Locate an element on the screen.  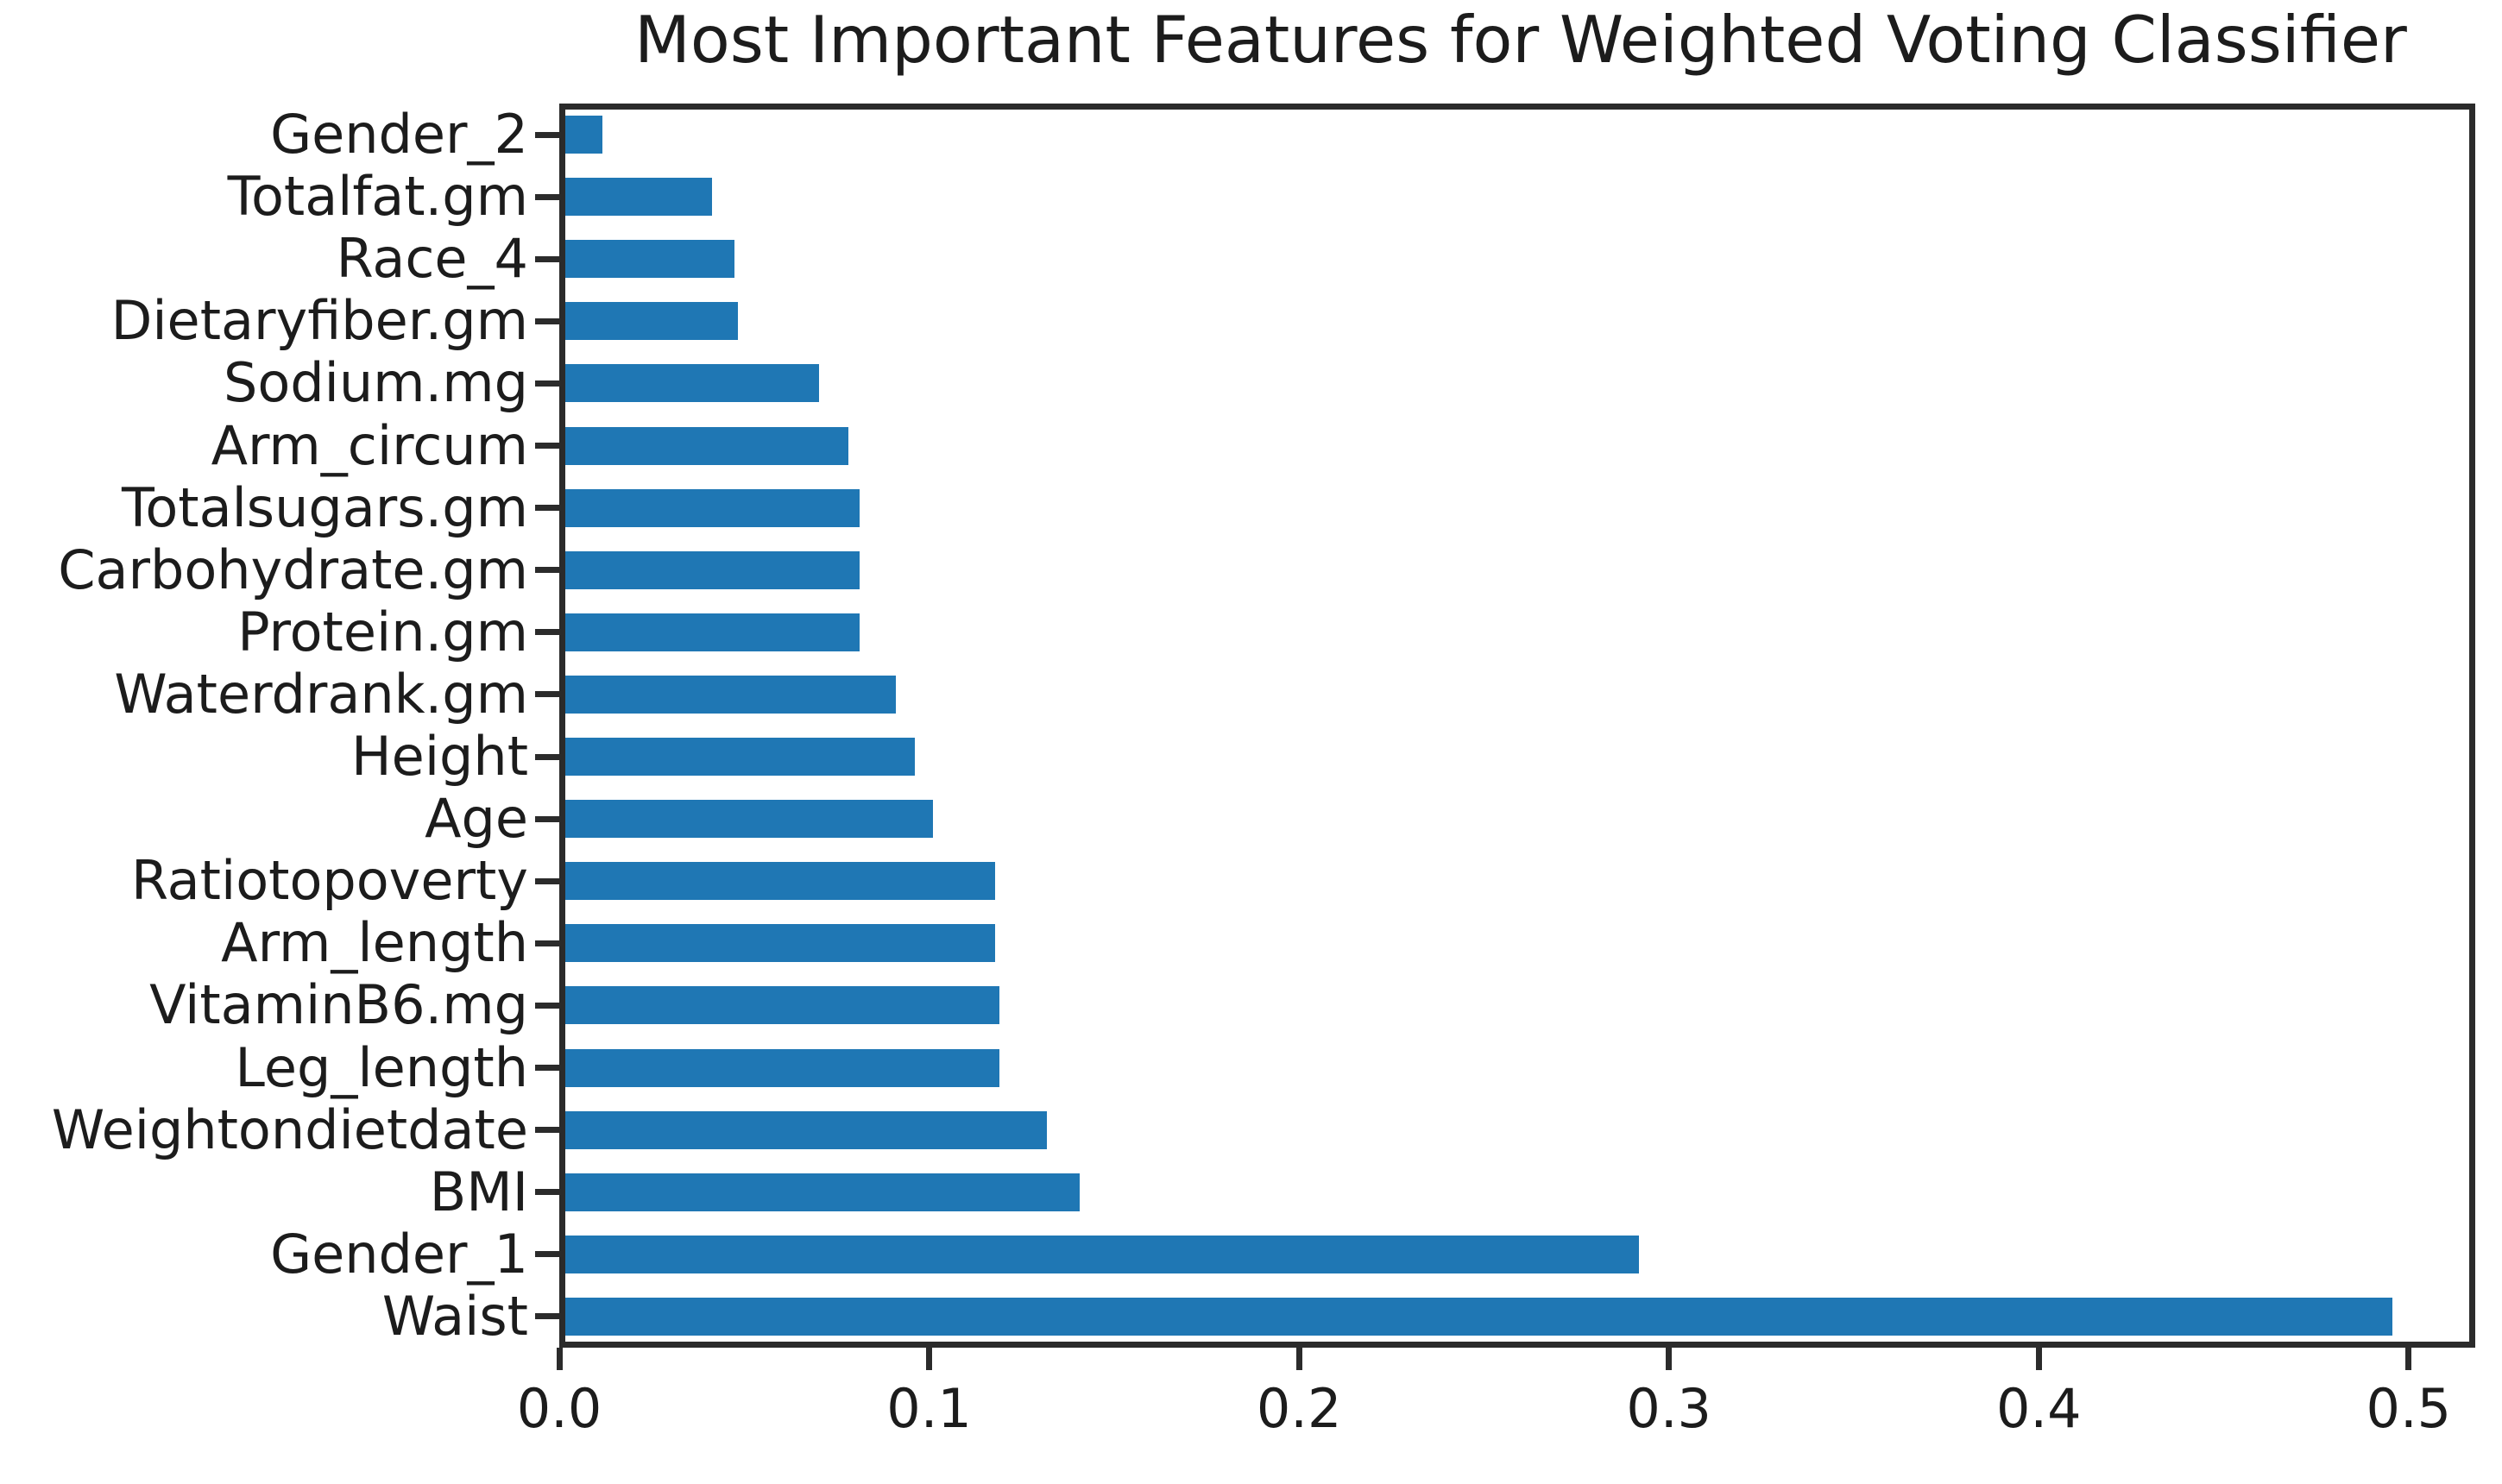
x-tick-label: 0.3 is located at coordinates (1669, 1408).